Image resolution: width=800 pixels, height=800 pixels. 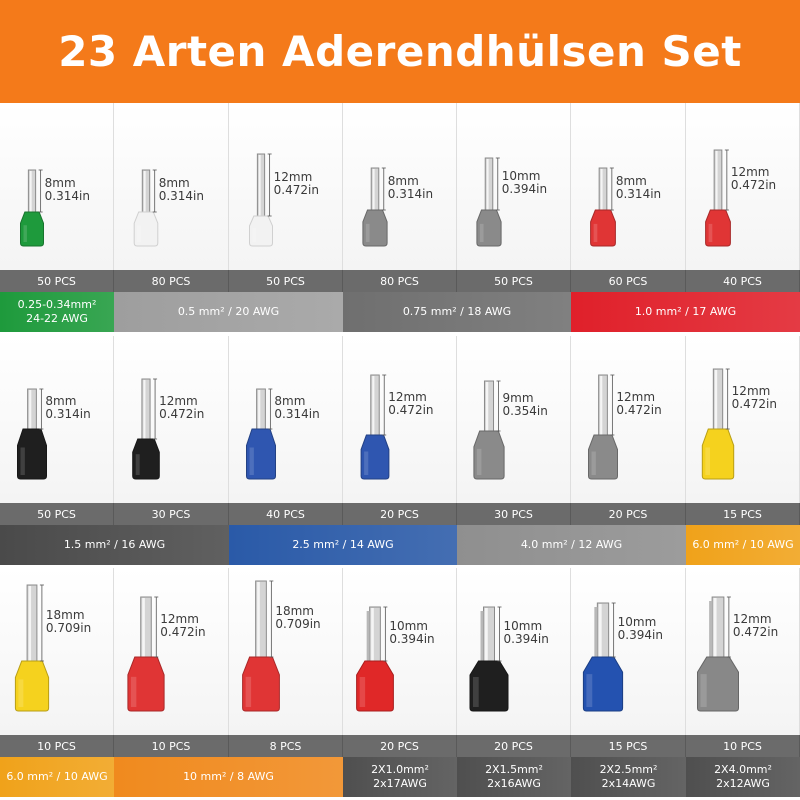 What do you see at coordinates (628, 777) in the screenshot?
I see `wire-size-band: 2X2.5mm² 2x14AWG` at bounding box center [628, 777].